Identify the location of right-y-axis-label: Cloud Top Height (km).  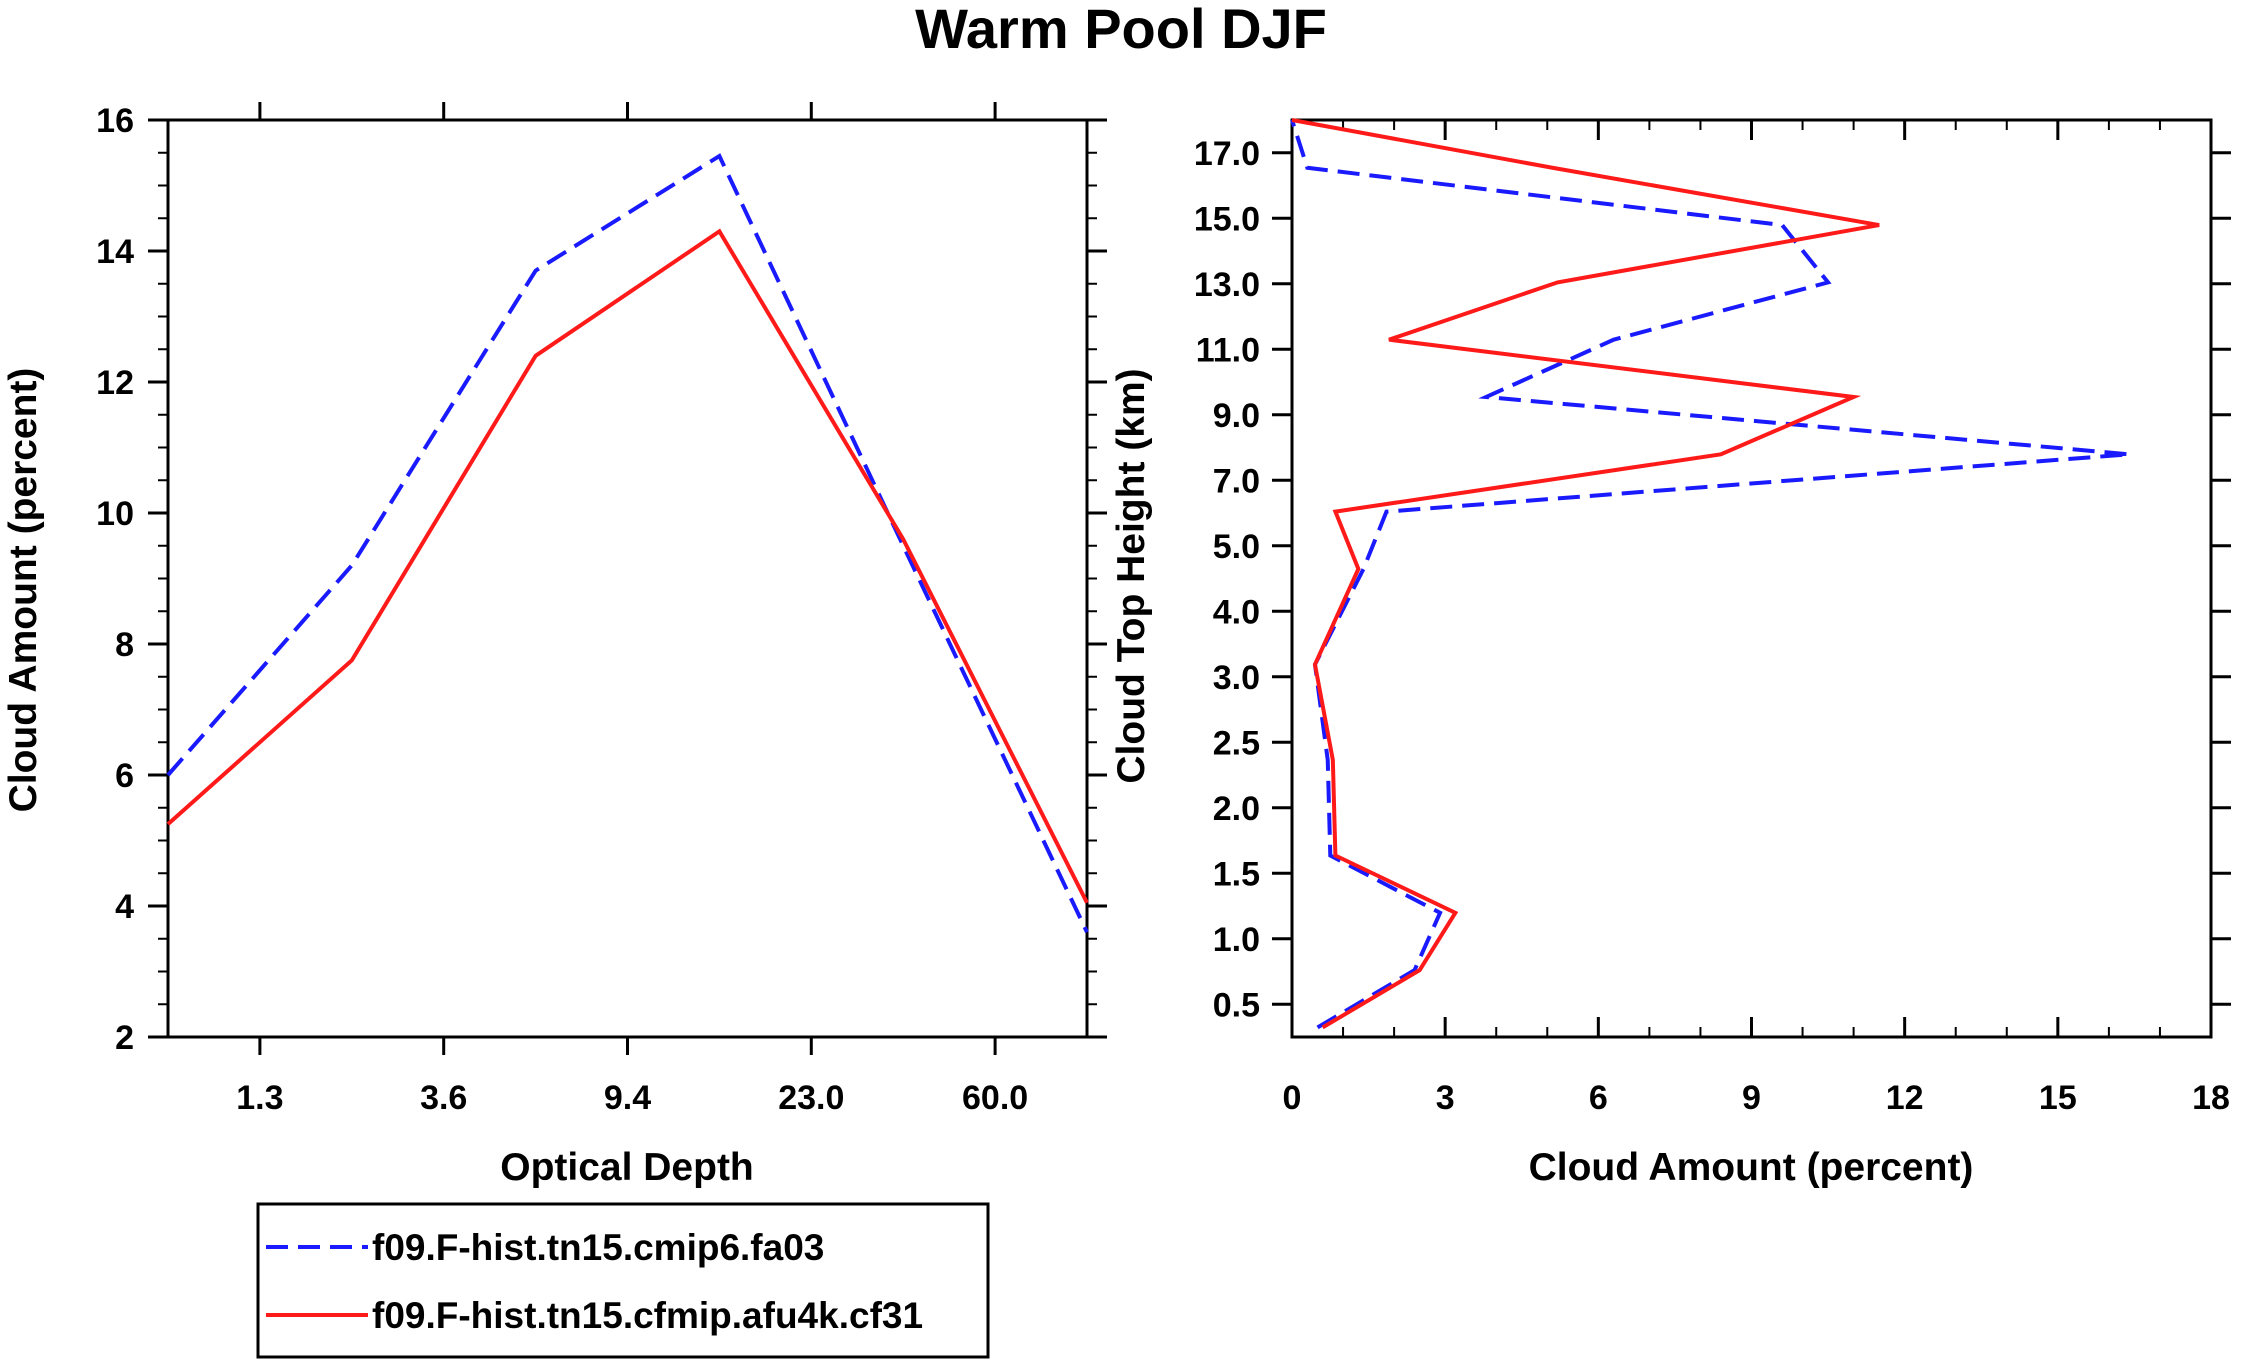
(1131, 575).